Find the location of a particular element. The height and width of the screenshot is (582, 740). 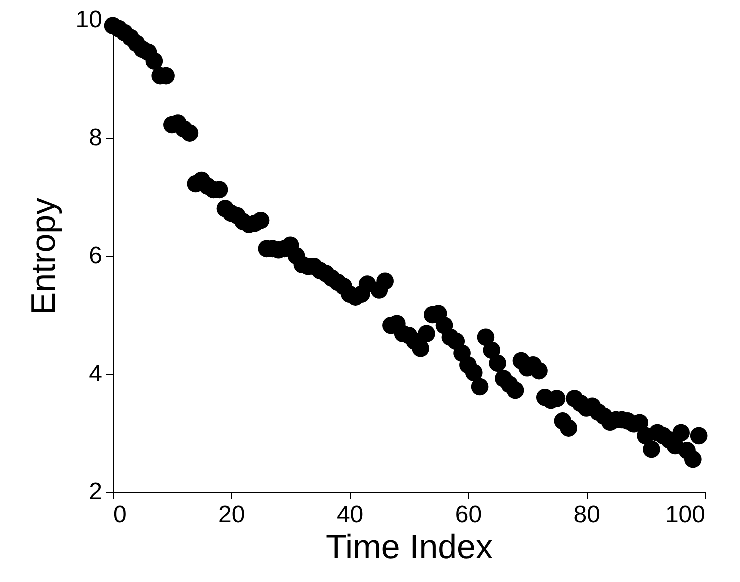

y-tick-label: 8 is located at coordinates (95, 138).